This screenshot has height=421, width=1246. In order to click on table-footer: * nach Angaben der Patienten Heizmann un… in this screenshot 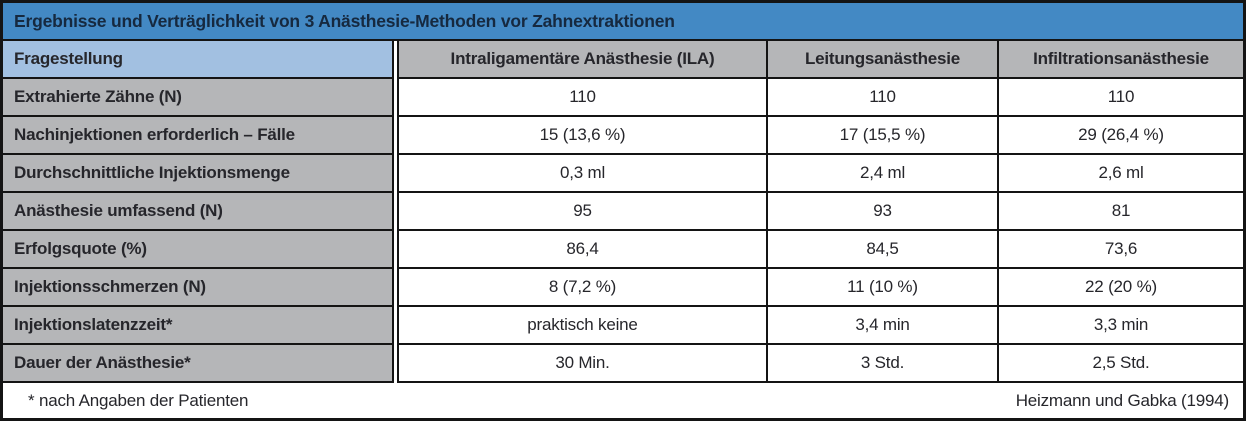, I will do `click(623, 400)`.